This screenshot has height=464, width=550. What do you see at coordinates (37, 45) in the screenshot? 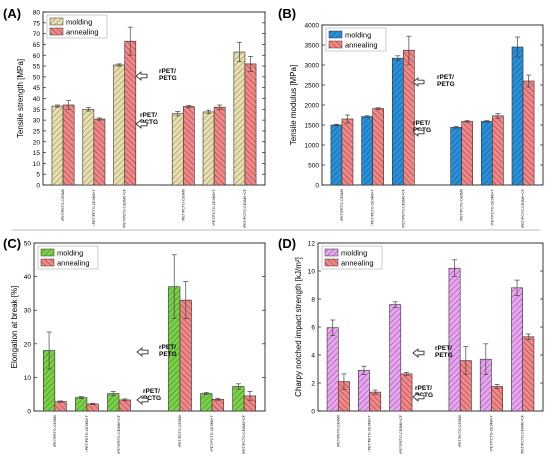
I see `y-tick-label: 65` at bounding box center [37, 45].